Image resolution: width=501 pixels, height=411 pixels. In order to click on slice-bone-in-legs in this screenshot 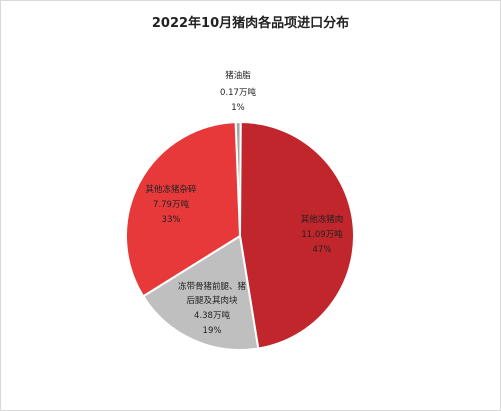, I will do `click(200, 292)`.